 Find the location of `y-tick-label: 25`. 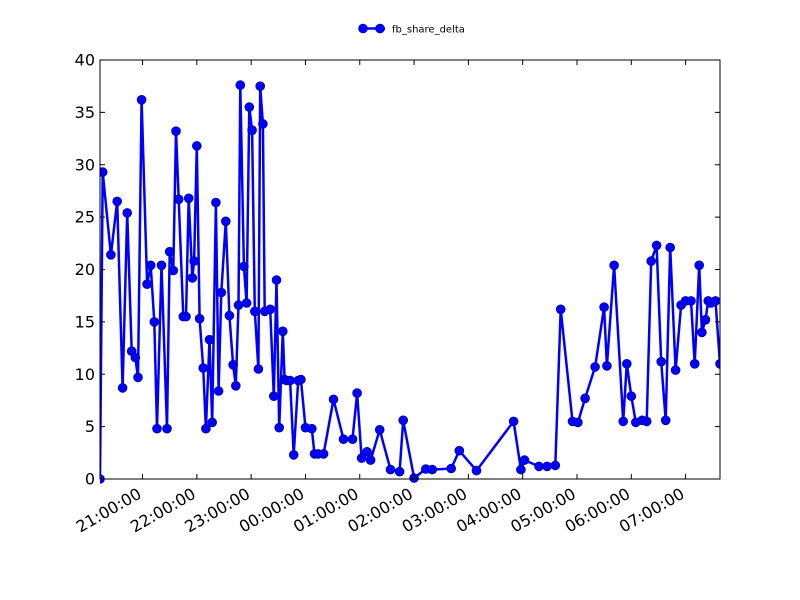

y-tick-label: 25 is located at coordinates (85, 217).